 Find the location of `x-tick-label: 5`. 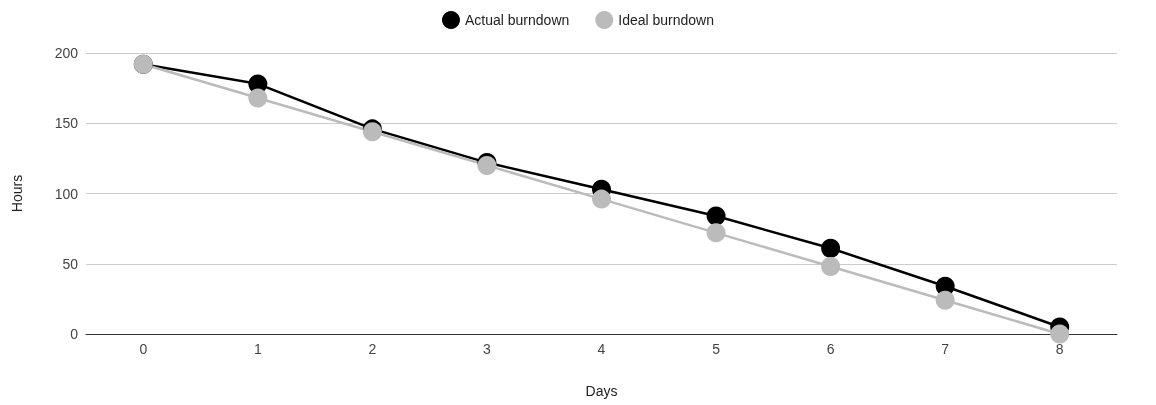

x-tick-label: 5 is located at coordinates (716, 349).